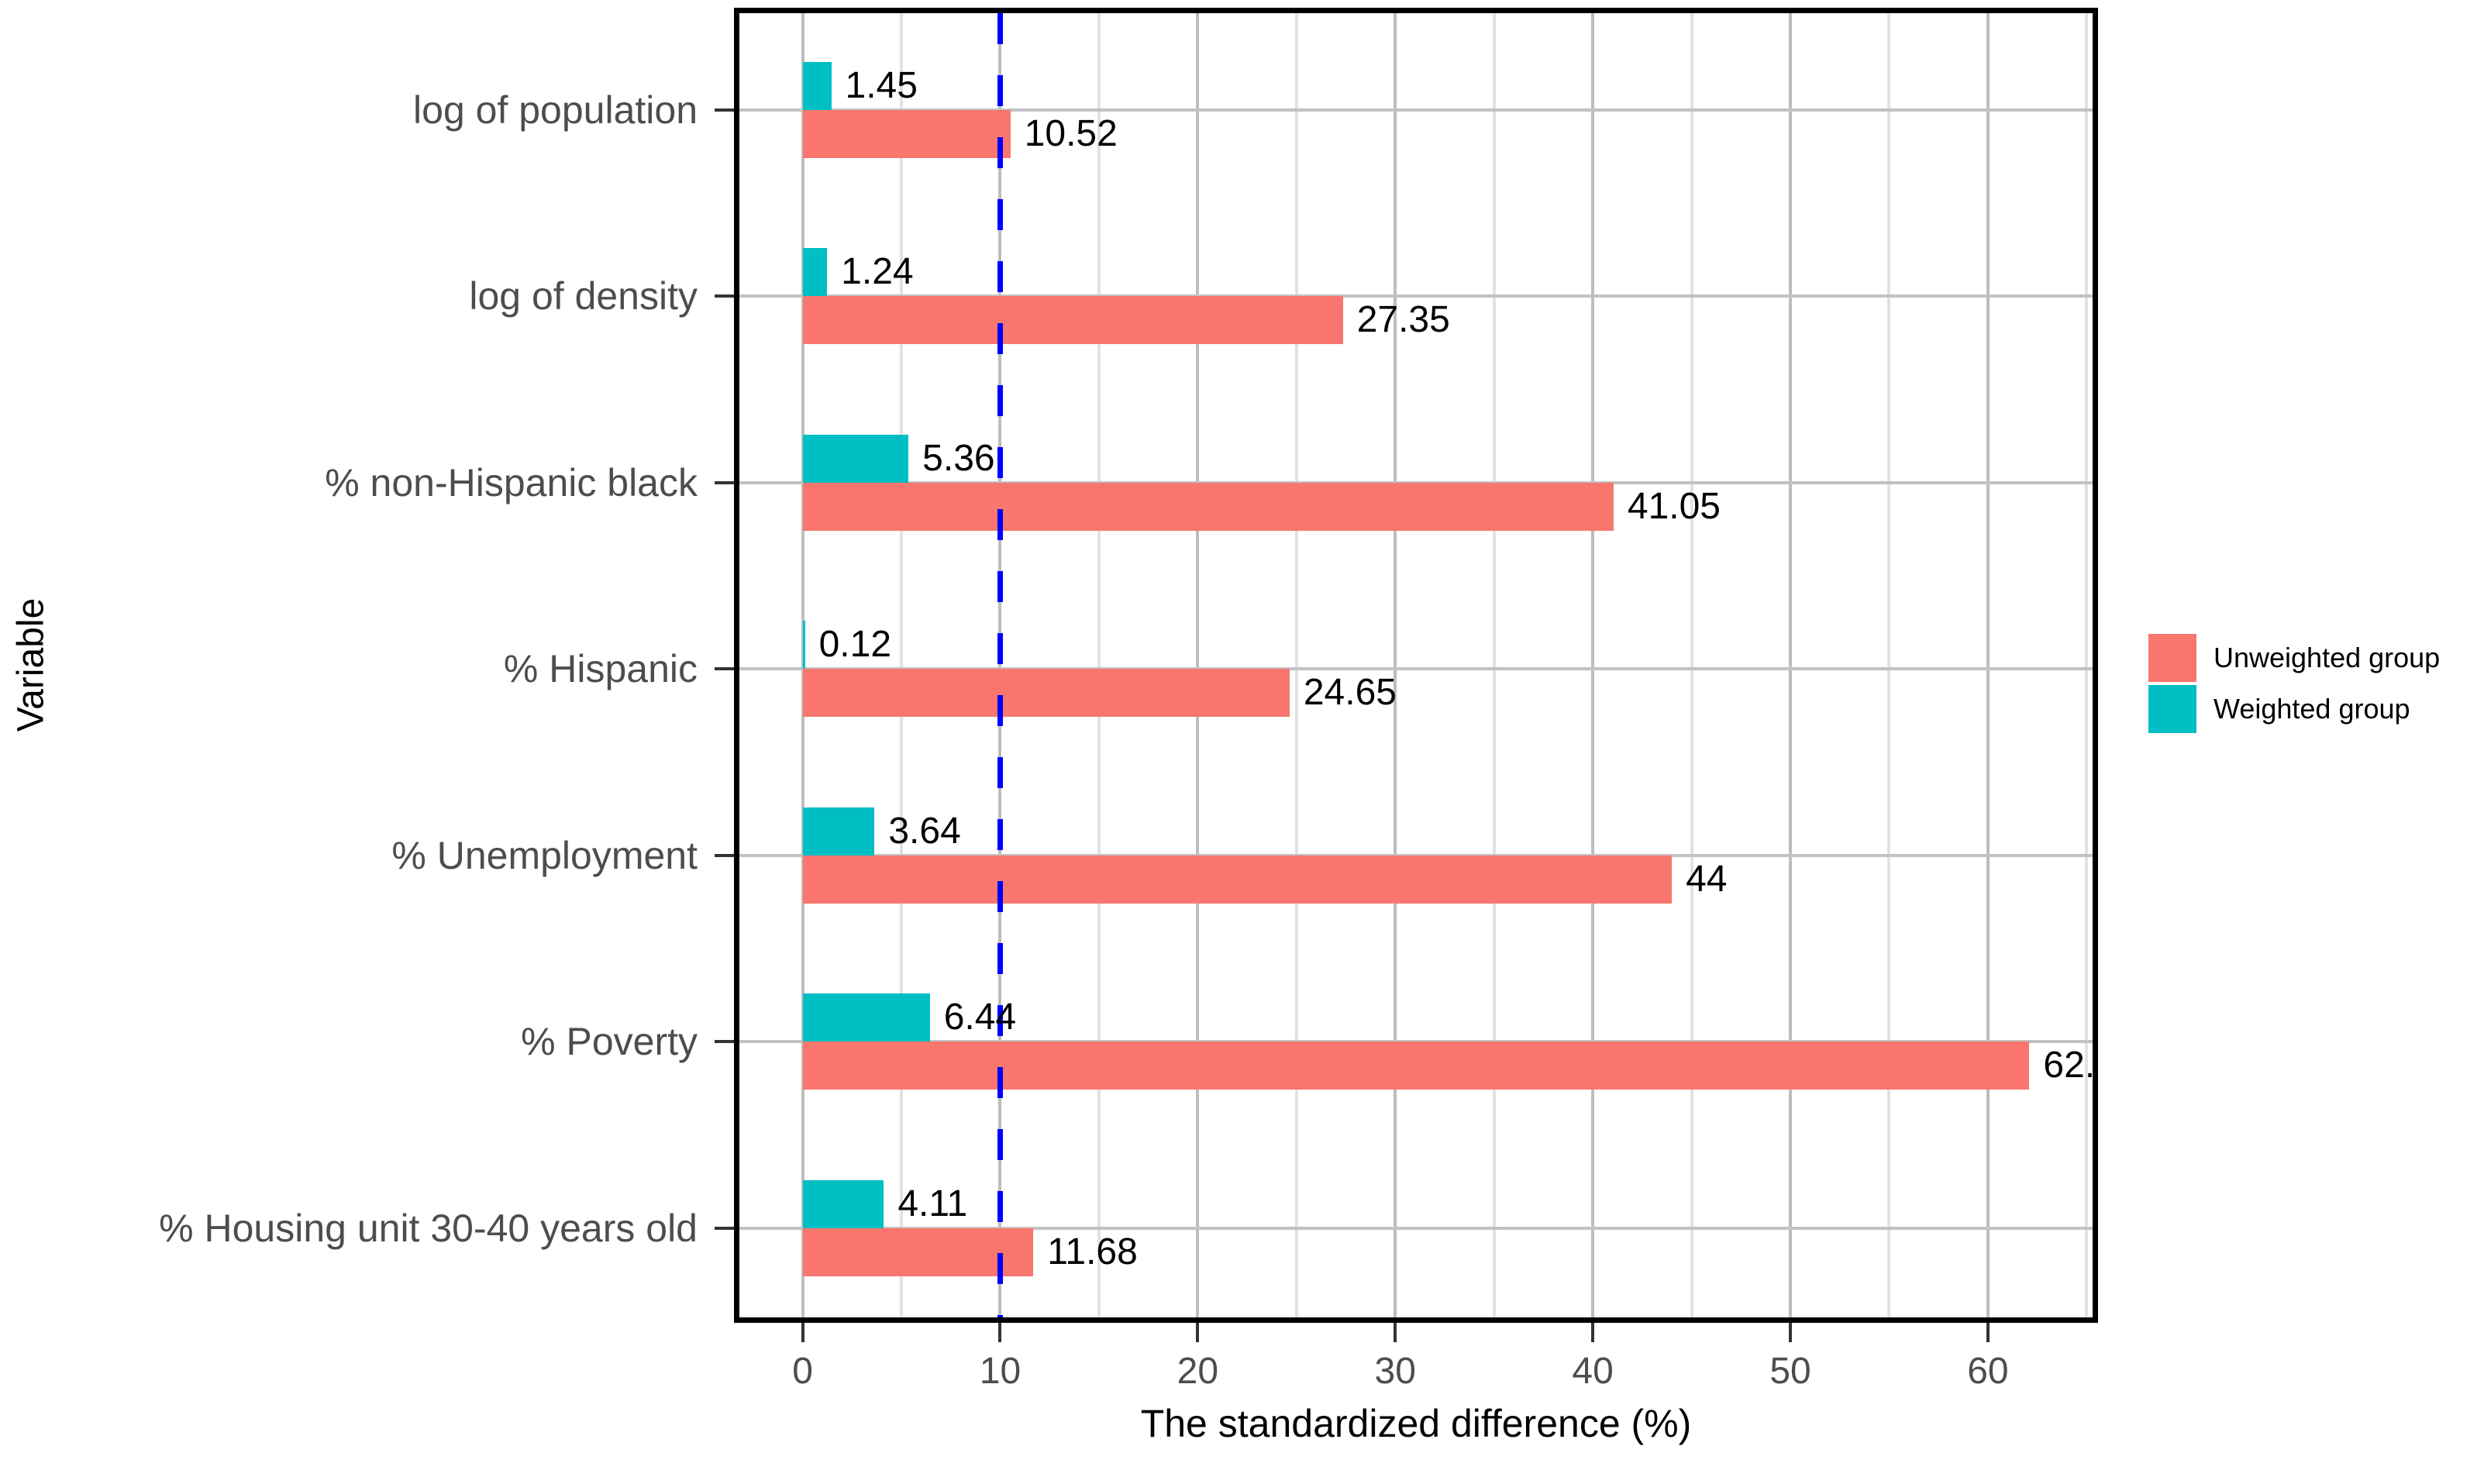 The height and width of the screenshot is (1484, 2484). What do you see at coordinates (1198, 1371) in the screenshot?
I see `x-tick-label: 20` at bounding box center [1198, 1371].